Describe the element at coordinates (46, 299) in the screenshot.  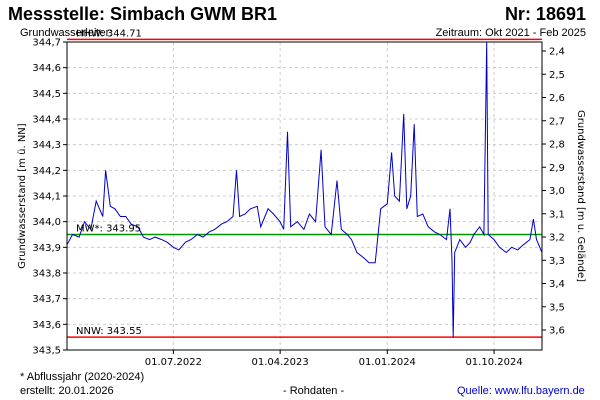
I see `y-tick-label: 343,7` at that location.